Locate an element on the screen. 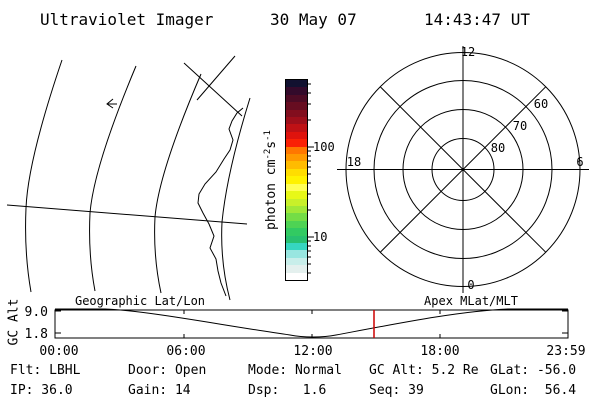 The height and width of the screenshot is (400, 600). colorbar-gradient is located at coordinates (296, 180).